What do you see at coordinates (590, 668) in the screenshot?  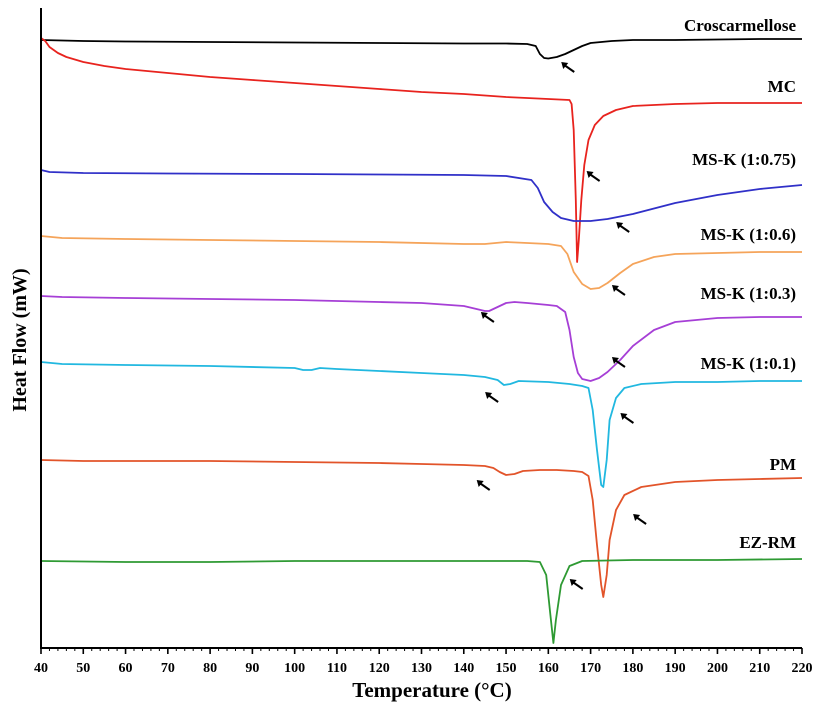 I see `x-tick-label: 170` at bounding box center [590, 668].